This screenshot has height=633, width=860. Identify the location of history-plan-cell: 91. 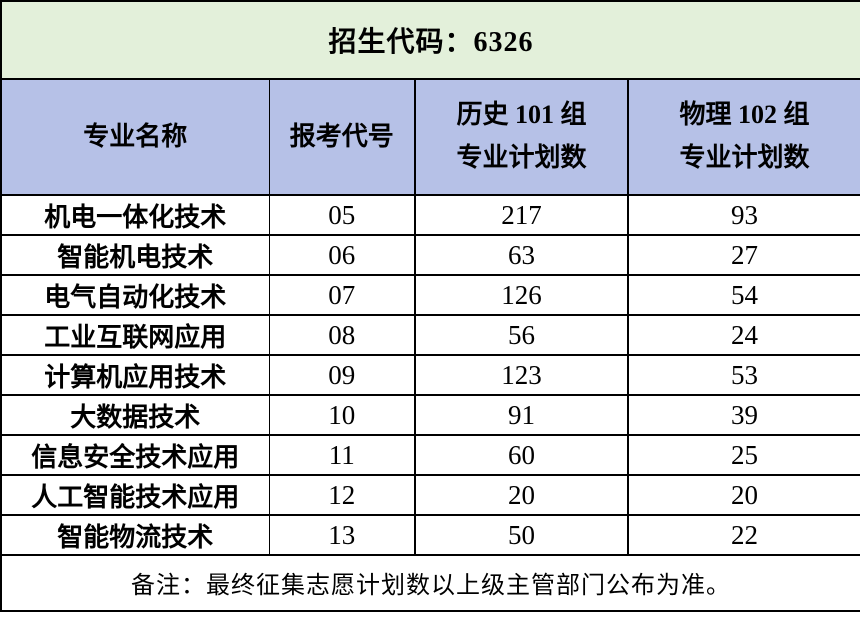
(521, 415).